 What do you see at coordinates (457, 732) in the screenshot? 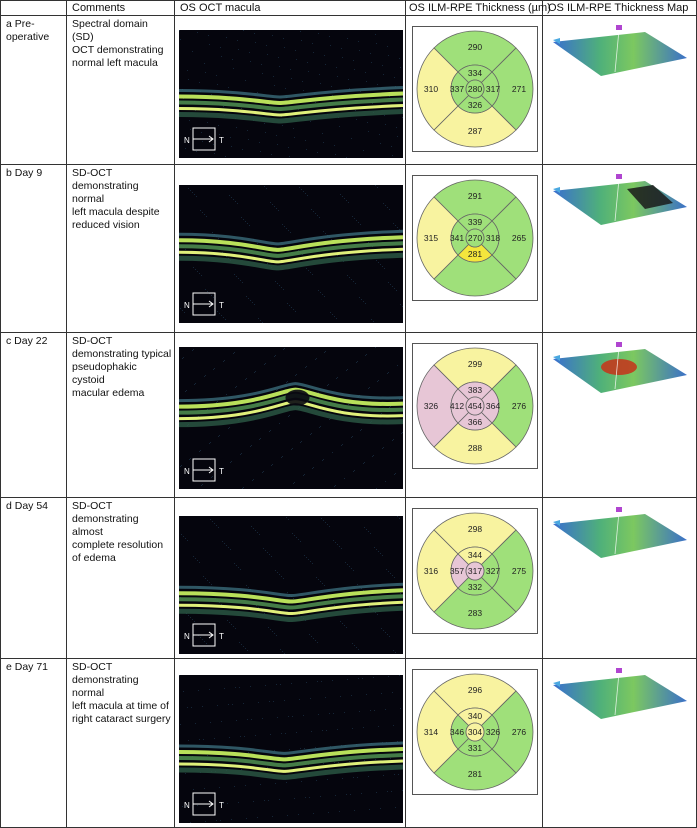
I see `etdrs-value-ni: 346` at bounding box center [457, 732].